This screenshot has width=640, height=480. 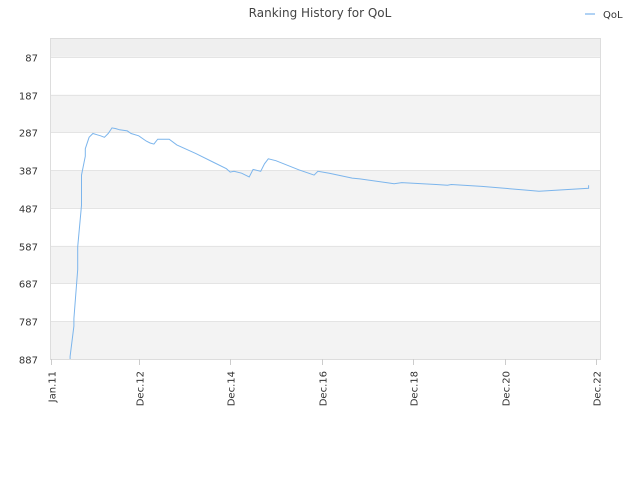 I want to click on legend-label: QoL, so click(x=613, y=15).